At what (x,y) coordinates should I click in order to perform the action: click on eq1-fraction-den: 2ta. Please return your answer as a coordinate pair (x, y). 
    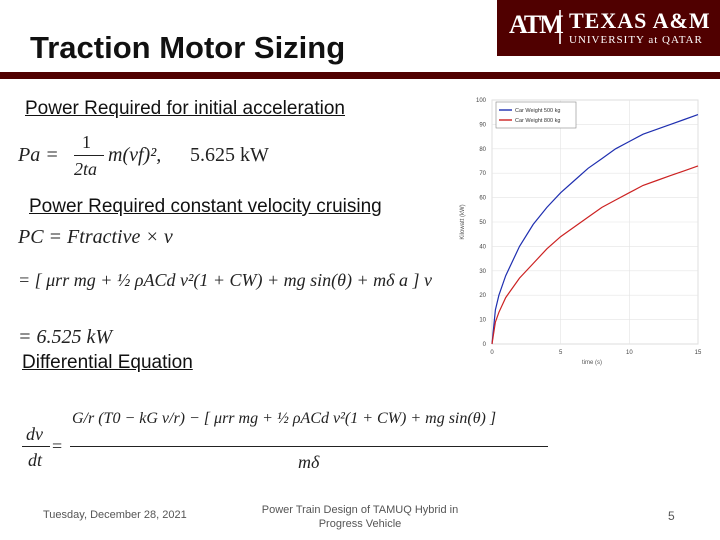
    Looking at the image, I should click on (86, 169).